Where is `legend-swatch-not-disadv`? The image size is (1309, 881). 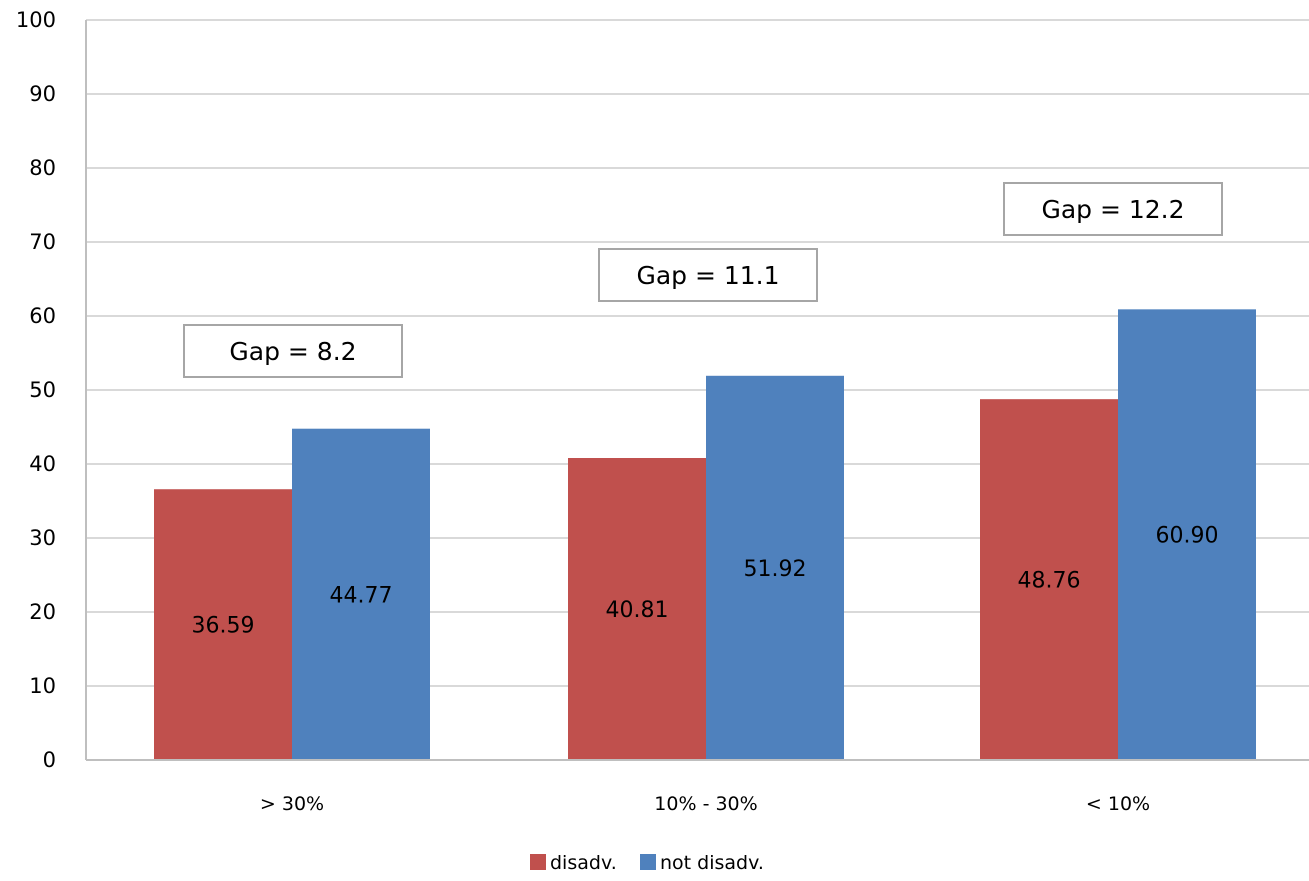
legend-swatch-not-disadv is located at coordinates (648, 862).